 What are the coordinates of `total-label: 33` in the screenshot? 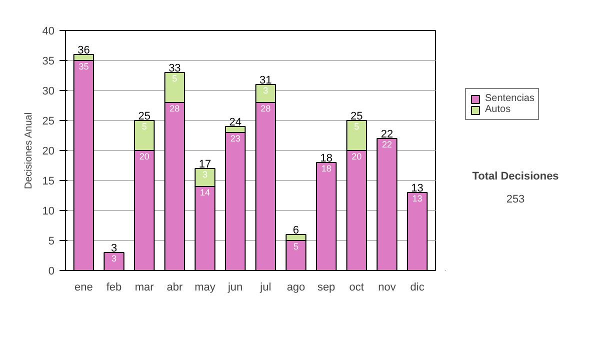 It's located at (174, 68).